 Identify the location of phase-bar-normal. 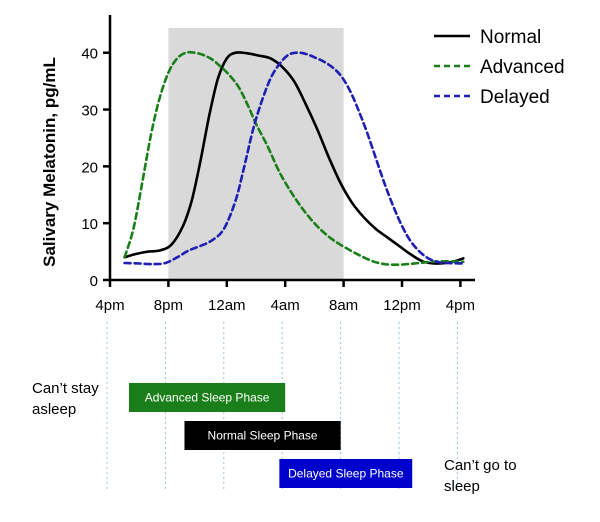
(262, 435).